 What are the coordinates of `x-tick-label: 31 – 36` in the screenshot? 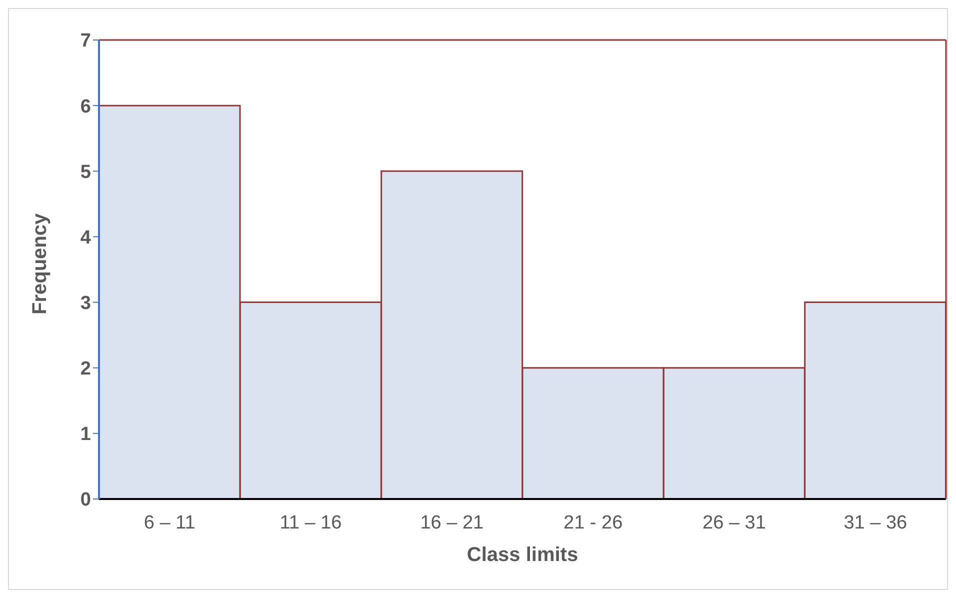 It's located at (876, 523).